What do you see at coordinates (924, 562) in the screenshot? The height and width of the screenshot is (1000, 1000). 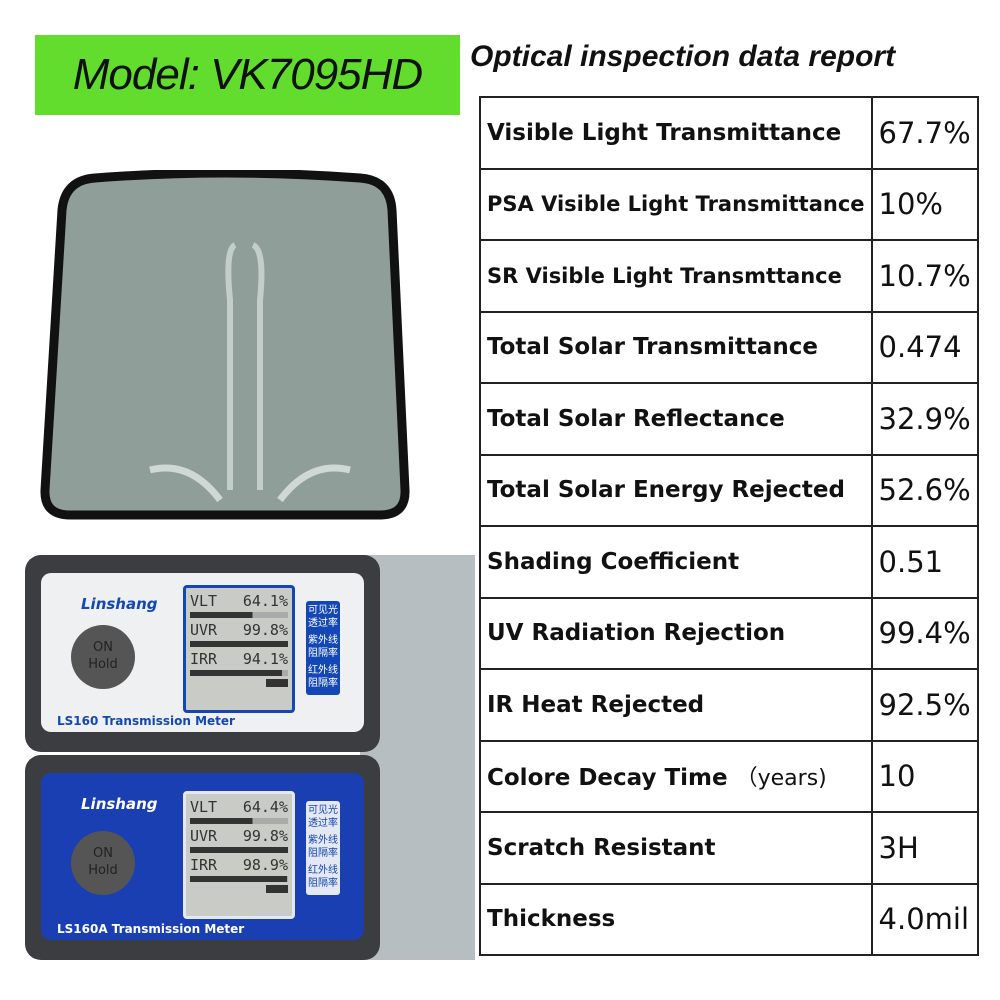 I see `row-value: 0.51` at bounding box center [924, 562].